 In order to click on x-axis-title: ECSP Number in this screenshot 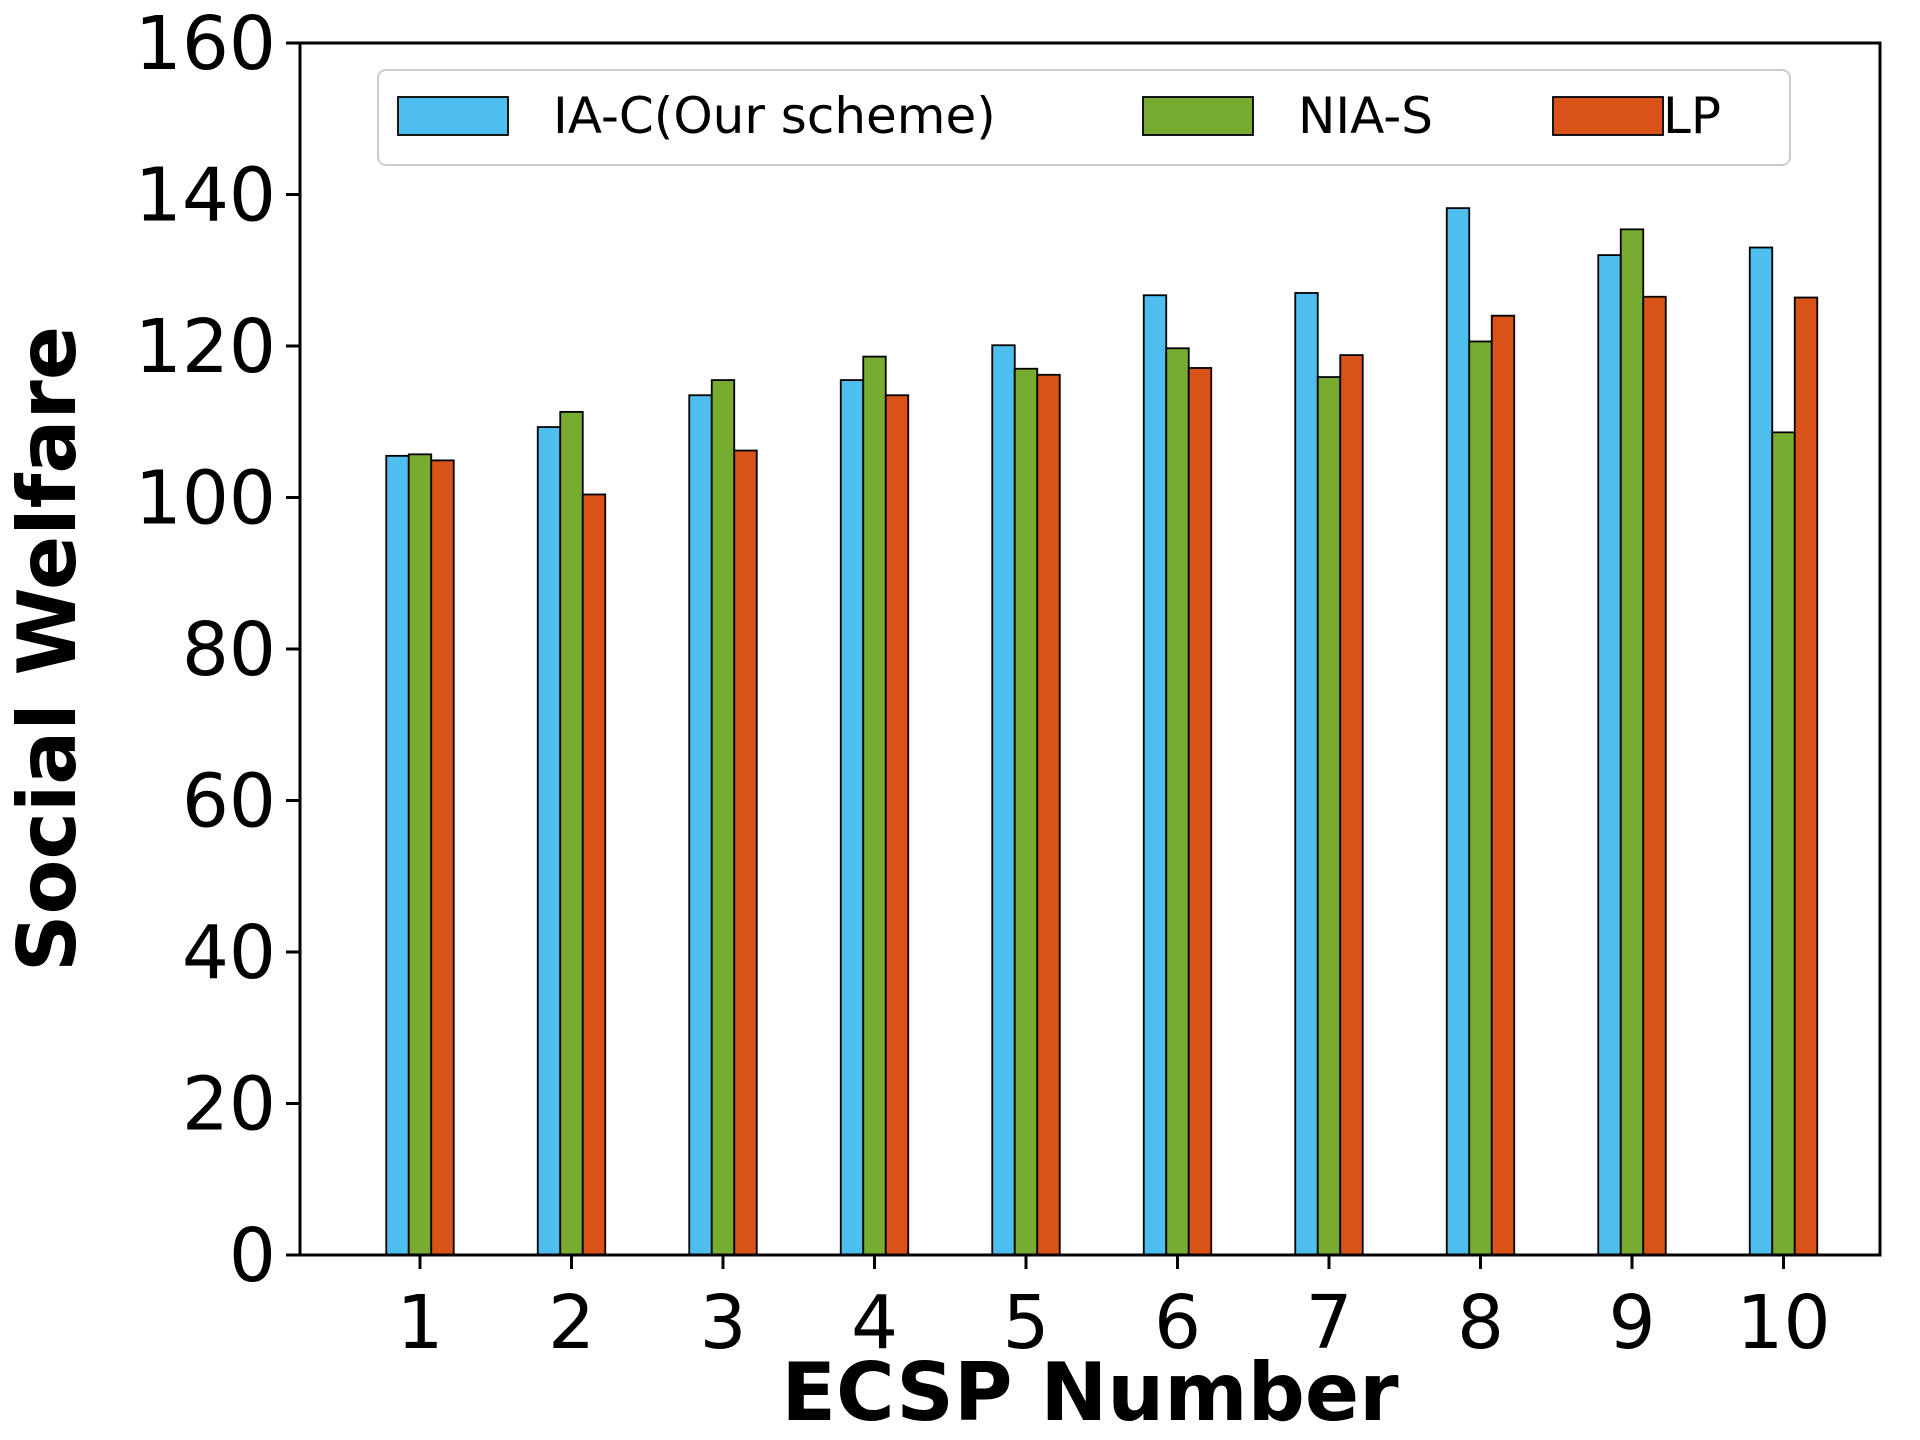, I will do `click(1090, 1392)`.